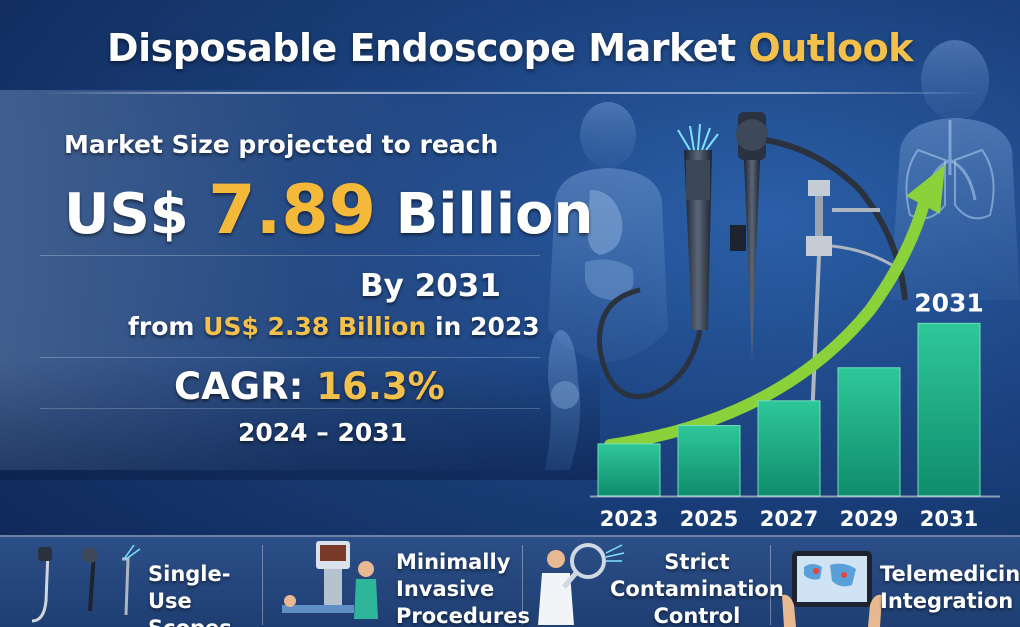 The image size is (1020, 627). Describe the element at coordinates (292, 210) in the screenshot. I see `market-size-number: 7.89` at that location.